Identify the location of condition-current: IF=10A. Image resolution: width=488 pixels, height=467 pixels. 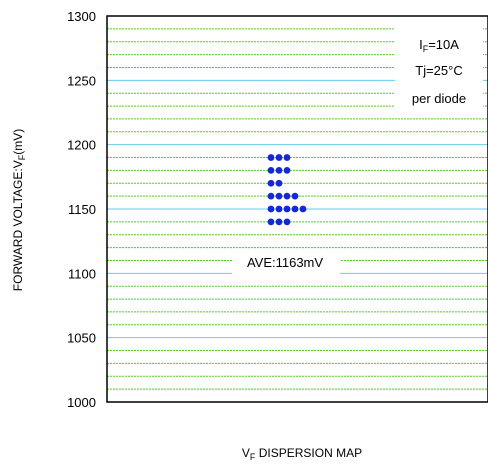
(439, 45).